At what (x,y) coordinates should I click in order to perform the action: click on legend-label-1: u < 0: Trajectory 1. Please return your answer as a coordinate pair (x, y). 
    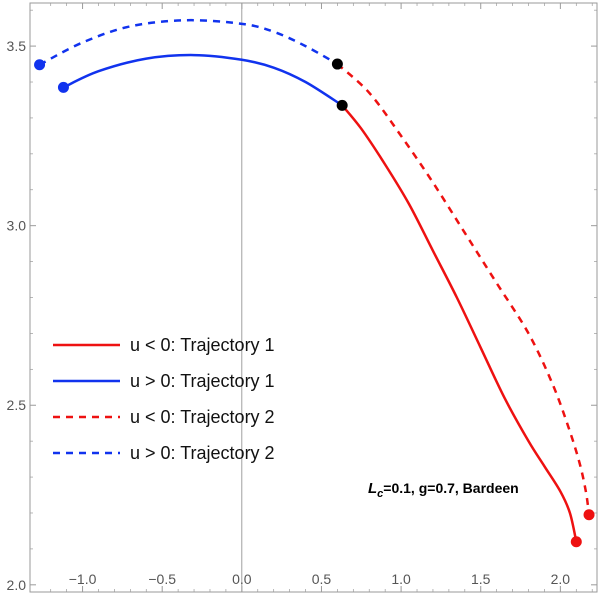
    Looking at the image, I should click on (202, 345).